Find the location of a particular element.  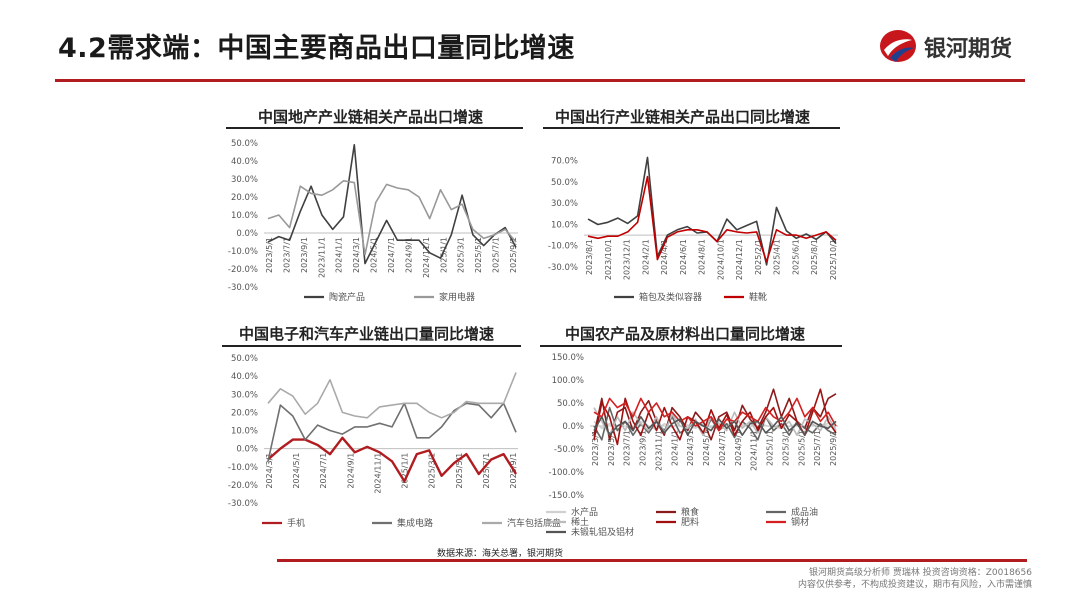

x-tick-label: 2025/10/1 is located at coordinates (833, 259).